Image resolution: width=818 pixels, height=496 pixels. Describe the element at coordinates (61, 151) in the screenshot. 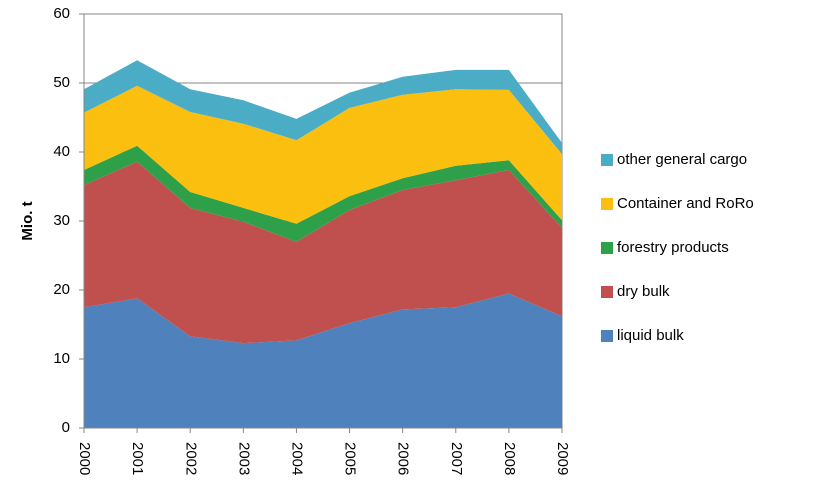

I see `y-tick-label: 40` at that location.